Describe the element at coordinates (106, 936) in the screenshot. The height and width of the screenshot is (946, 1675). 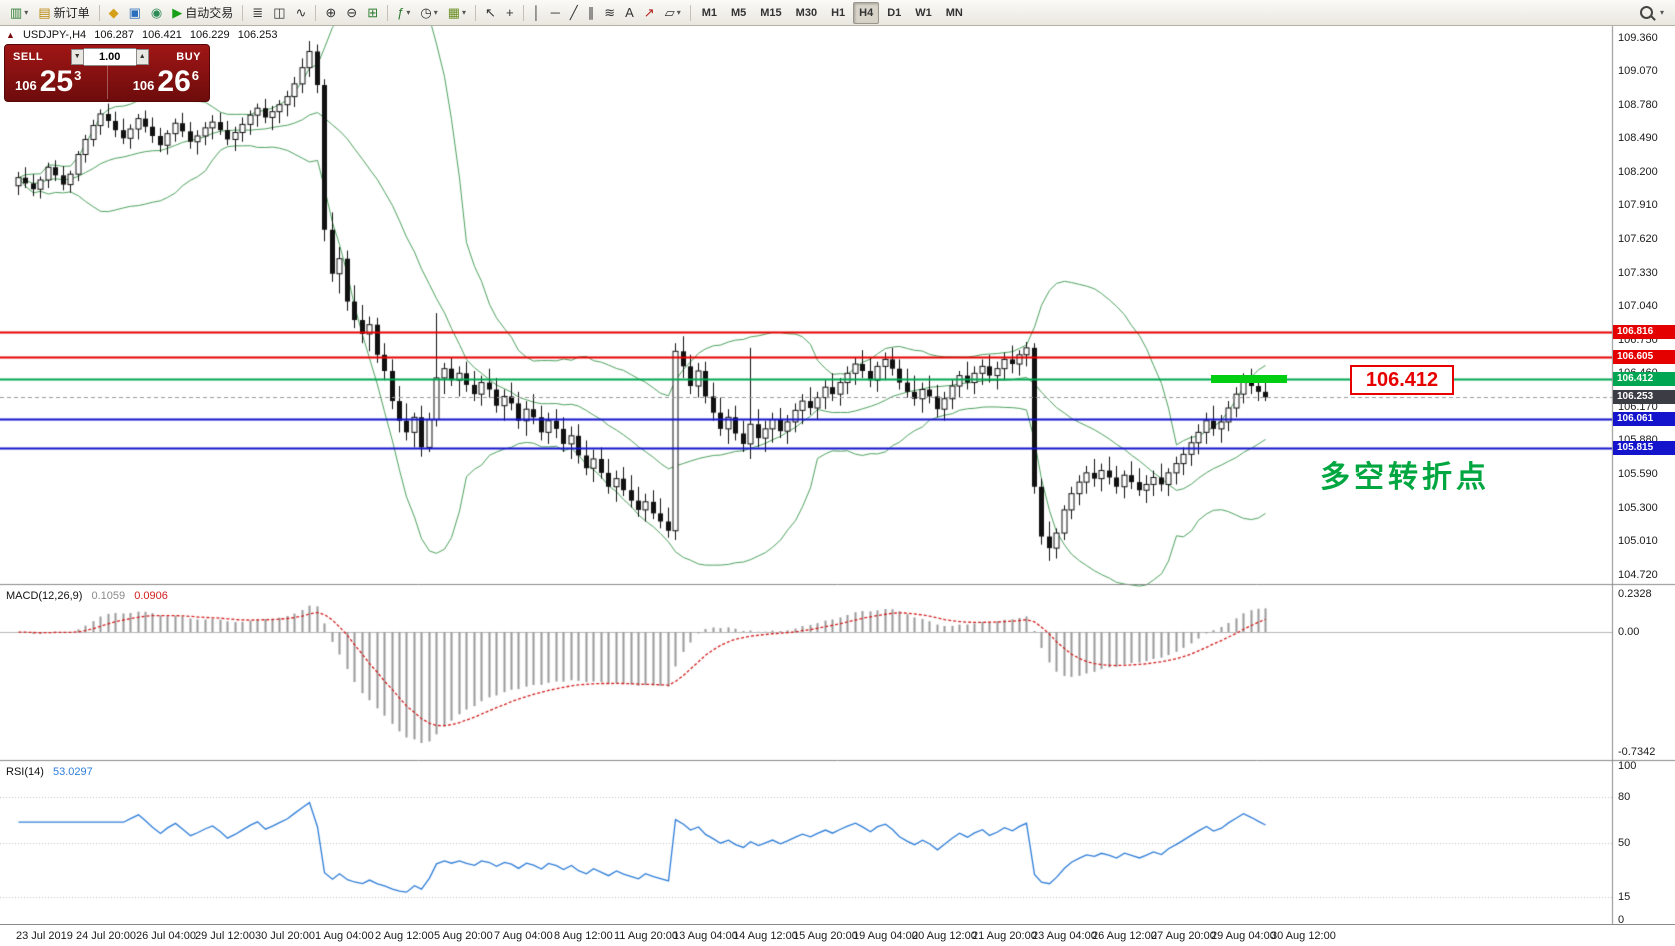
I see `time-axis-label: 24 Jul 20:00` at that location.